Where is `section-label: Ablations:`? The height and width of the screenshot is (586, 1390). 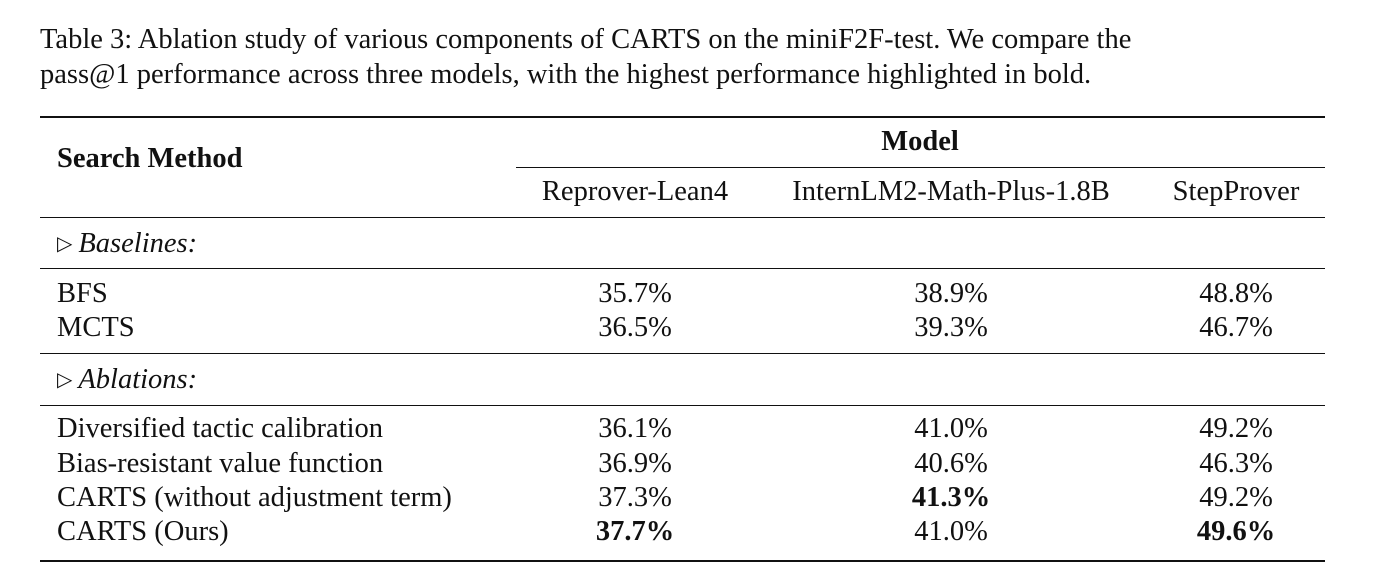 section-label: Ablations: is located at coordinates (138, 379).